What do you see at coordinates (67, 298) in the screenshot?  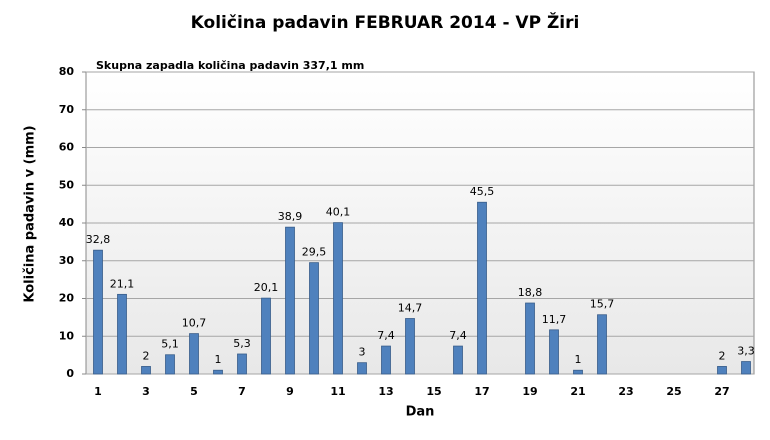 I see `y-tick-label: 20` at bounding box center [67, 298].